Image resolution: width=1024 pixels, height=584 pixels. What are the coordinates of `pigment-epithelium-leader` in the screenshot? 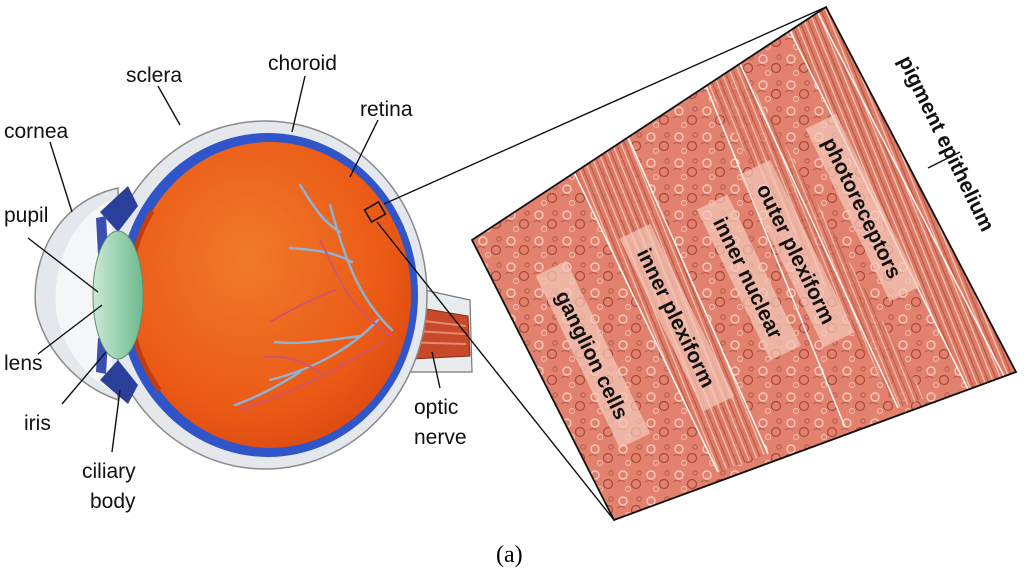 It's located at (944, 160).